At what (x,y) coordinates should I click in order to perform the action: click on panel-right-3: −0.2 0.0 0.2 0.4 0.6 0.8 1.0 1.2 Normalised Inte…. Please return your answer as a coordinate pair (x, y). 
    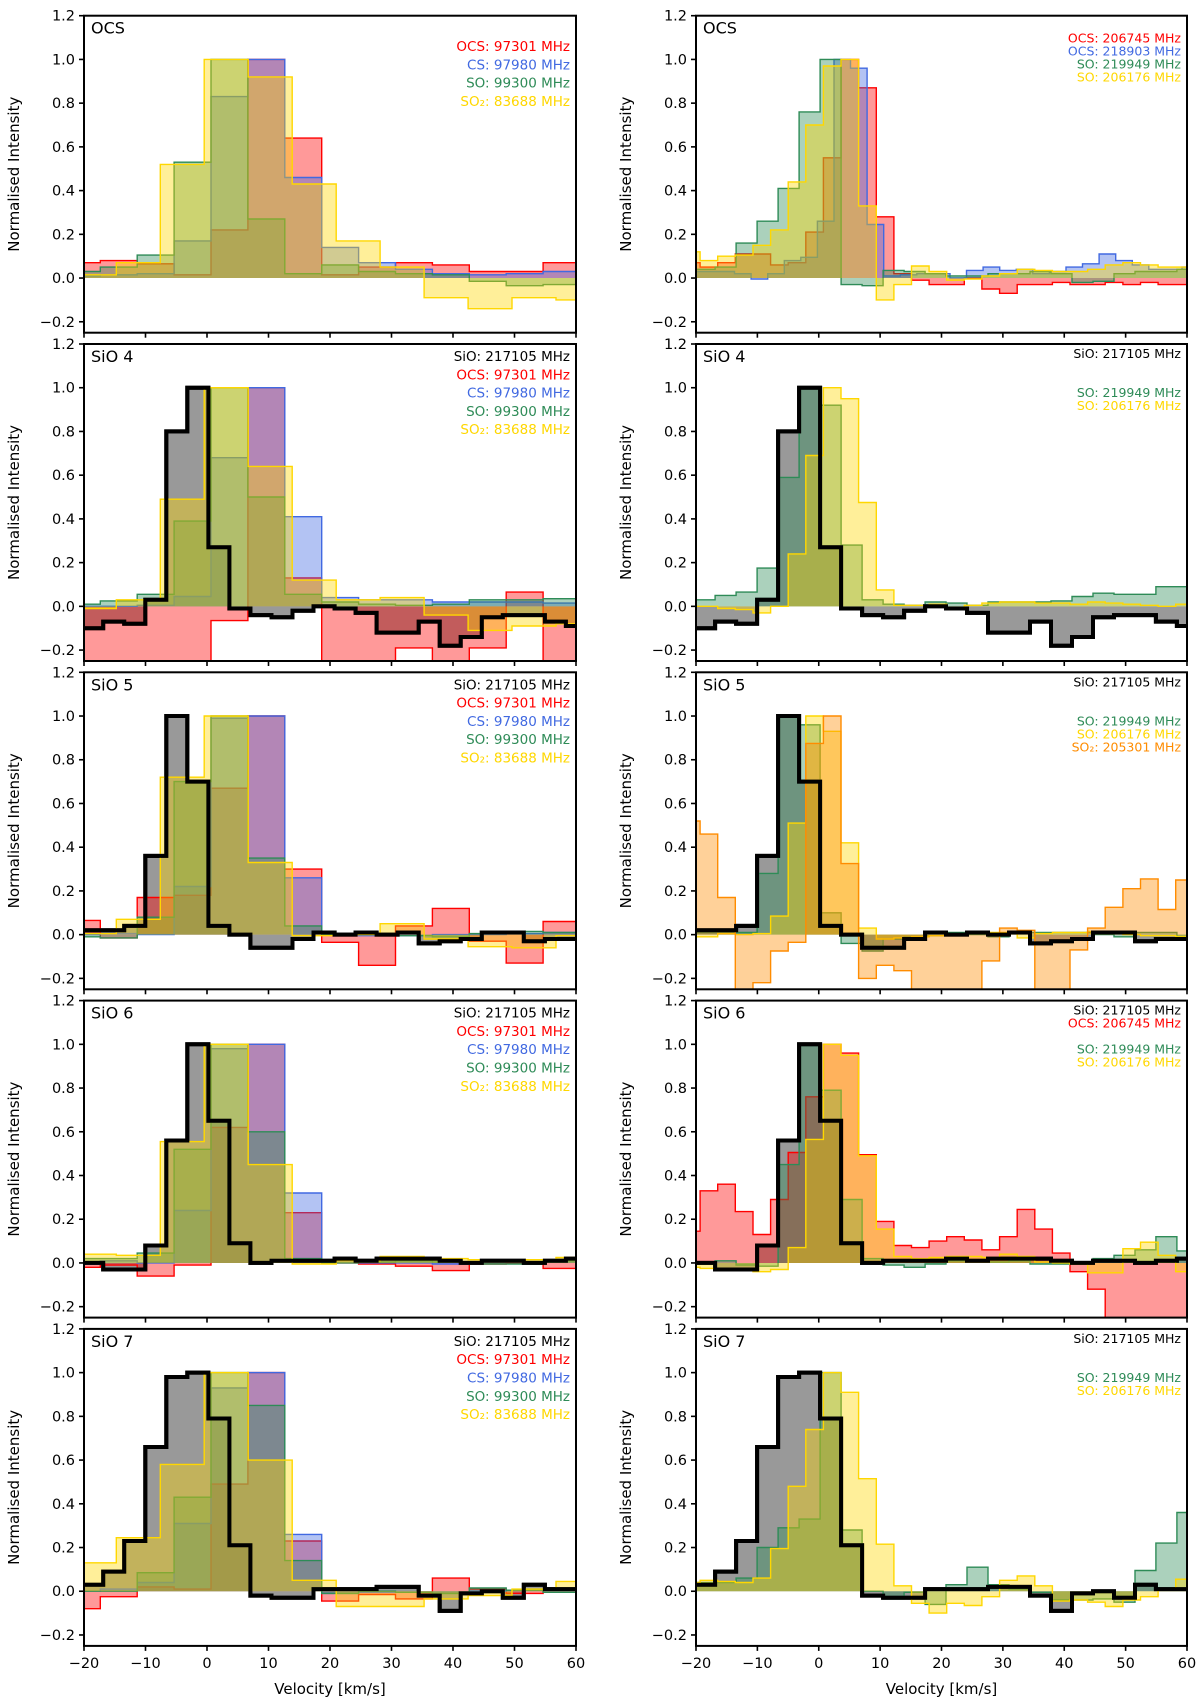
    Looking at the image, I should click on (902, 1158).